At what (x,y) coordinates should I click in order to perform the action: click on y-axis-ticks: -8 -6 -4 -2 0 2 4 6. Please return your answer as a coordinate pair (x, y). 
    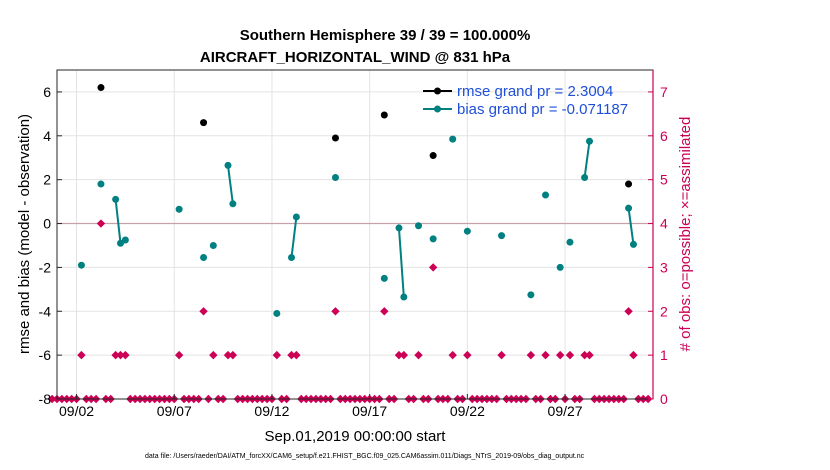
    Looking at the image, I should click on (50, 245).